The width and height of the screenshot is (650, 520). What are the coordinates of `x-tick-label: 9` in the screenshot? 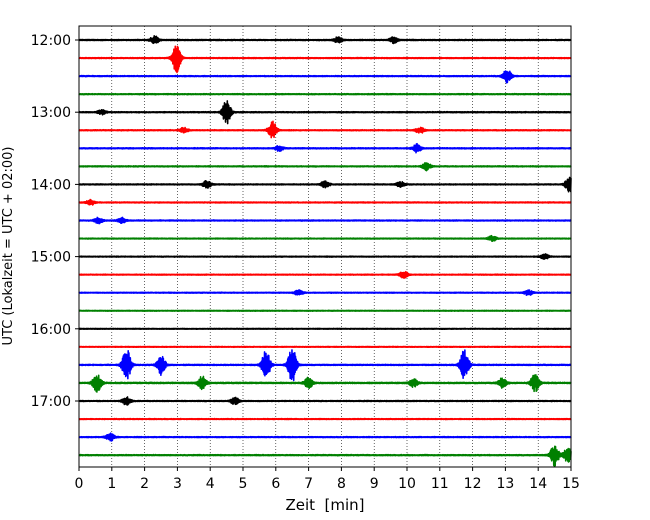 It's located at (374, 484).